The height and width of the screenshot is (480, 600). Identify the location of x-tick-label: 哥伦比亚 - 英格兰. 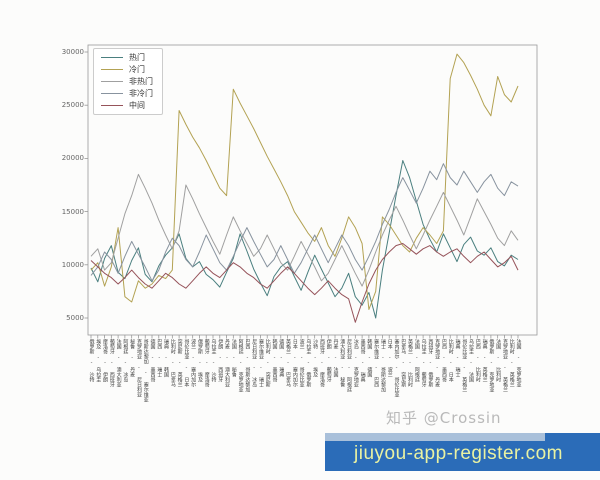
(464, 365).